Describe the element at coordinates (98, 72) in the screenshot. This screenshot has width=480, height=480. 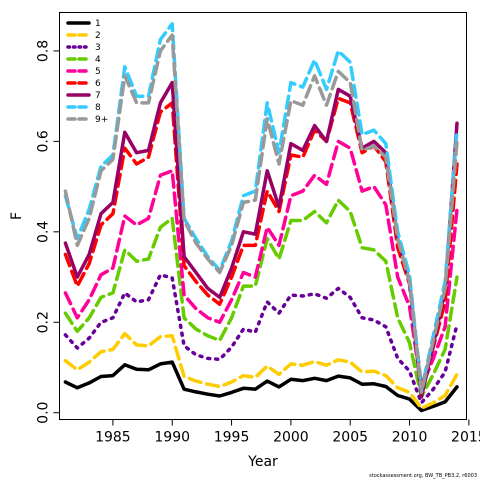
I see `legend-label: 5` at that location.